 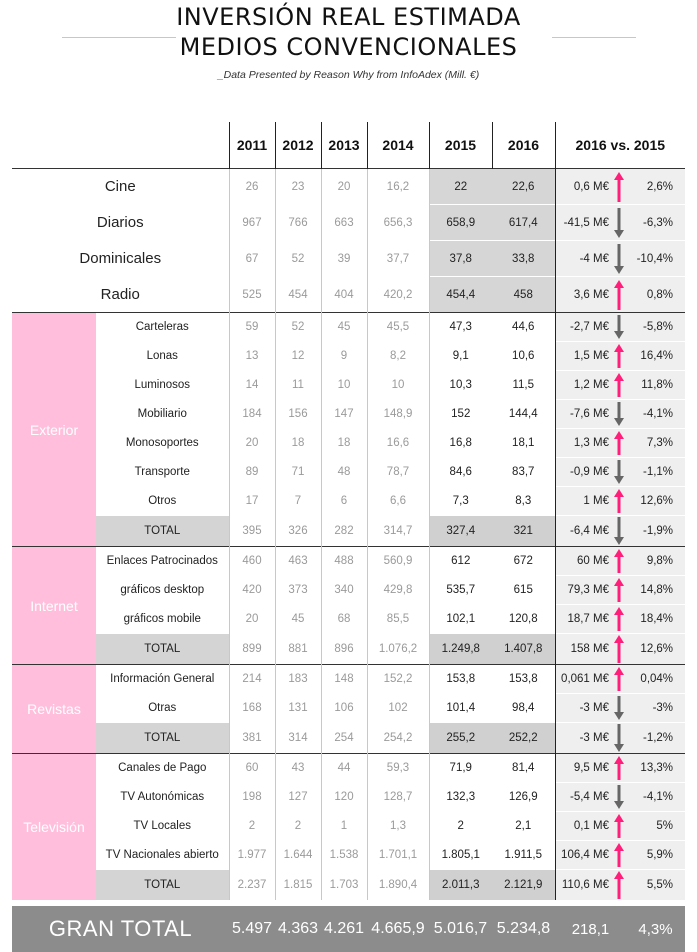 What do you see at coordinates (594, 37) in the screenshot?
I see `title-rule-right` at bounding box center [594, 37].